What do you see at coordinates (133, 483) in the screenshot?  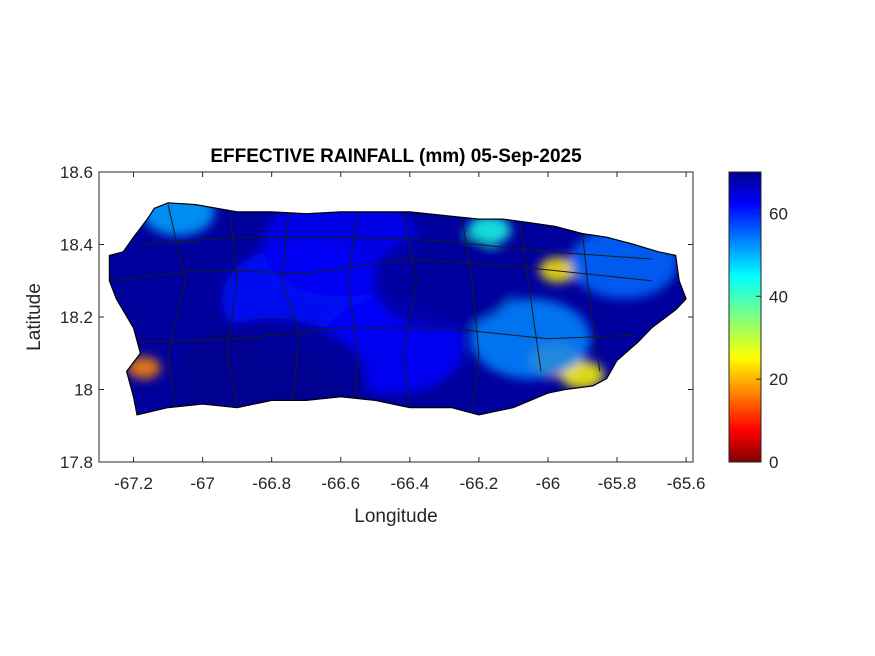 I see `x-tick-label: -67.2` at bounding box center [133, 483].